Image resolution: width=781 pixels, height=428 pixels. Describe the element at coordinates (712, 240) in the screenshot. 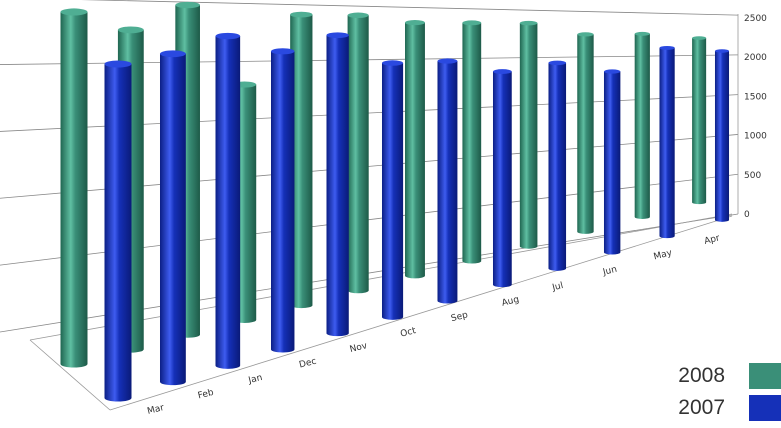

I see `x-tick-label-apr: Apr` at that location.